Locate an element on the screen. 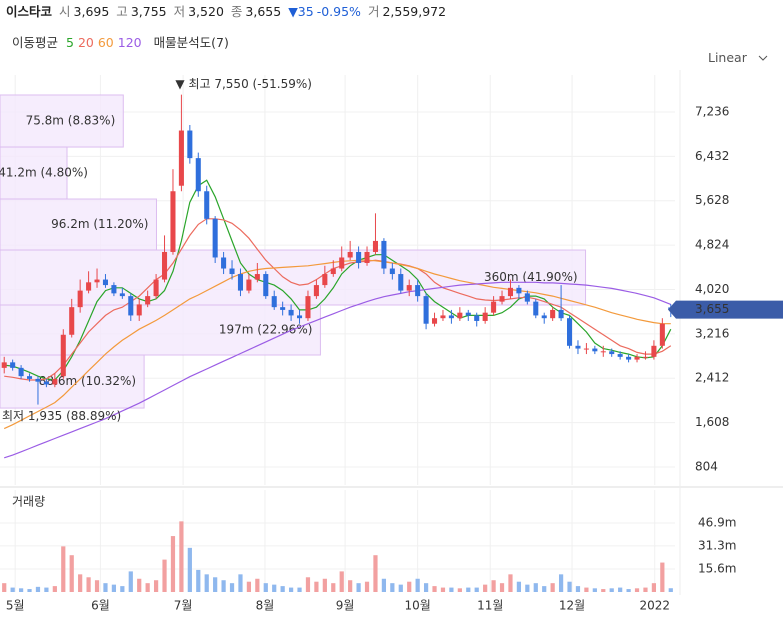 Image resolution: width=783 pixels, height=622 pixels. y-tick-label: 1,608 is located at coordinates (712, 422).